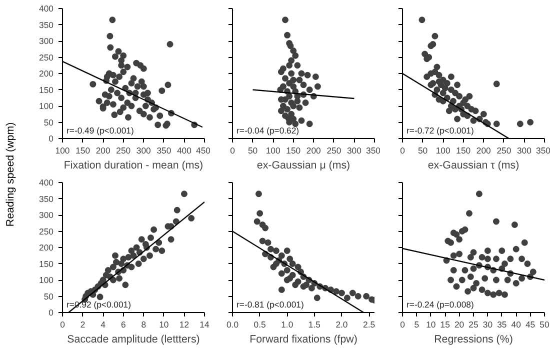 The image size is (550, 349). What do you see at coordinates (83, 325) in the screenshot?
I see `x-tick-label: 2` at bounding box center [83, 325].